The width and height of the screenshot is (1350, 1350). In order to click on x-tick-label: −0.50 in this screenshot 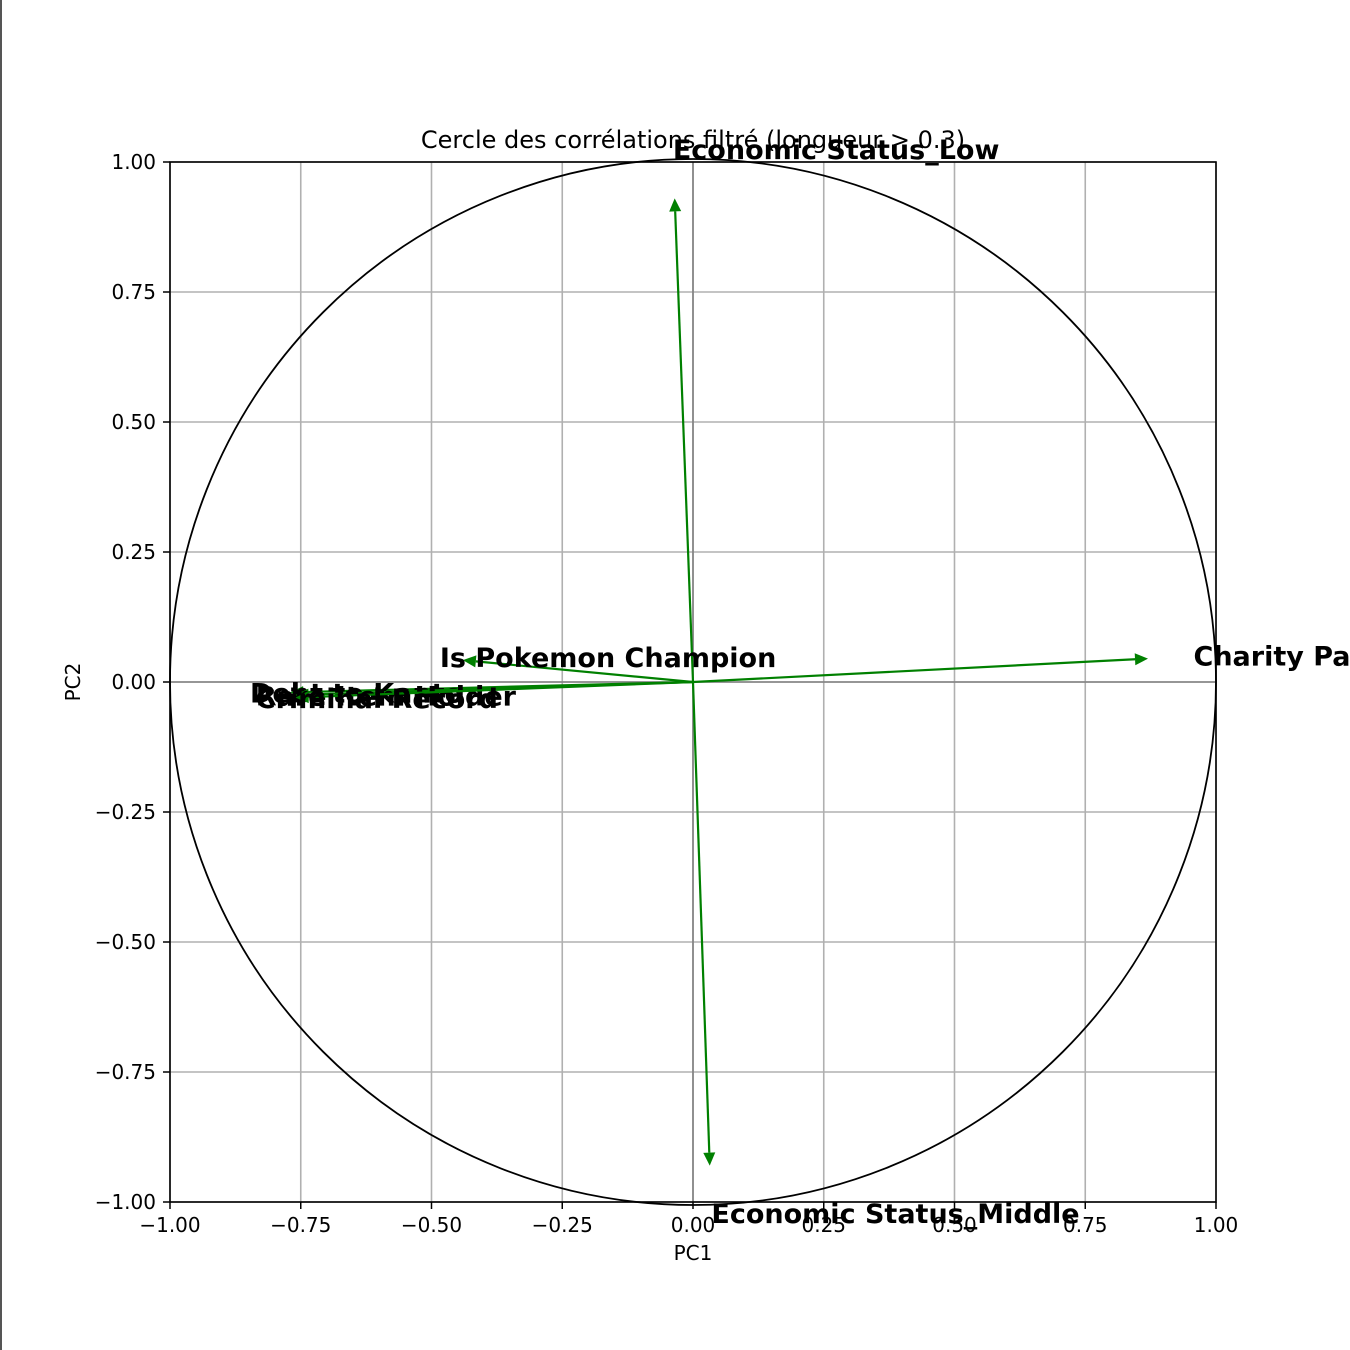, I will do `click(431, 1225)`.